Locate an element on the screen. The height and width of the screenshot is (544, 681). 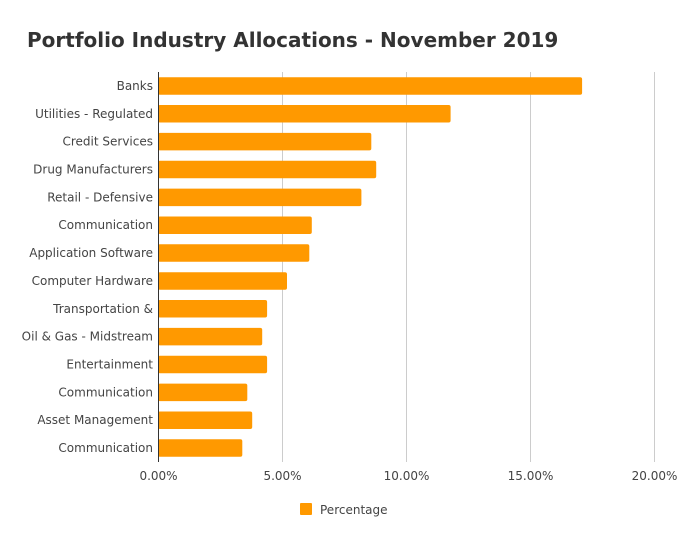
category-label: Transportation & is located at coordinates (102, 309).